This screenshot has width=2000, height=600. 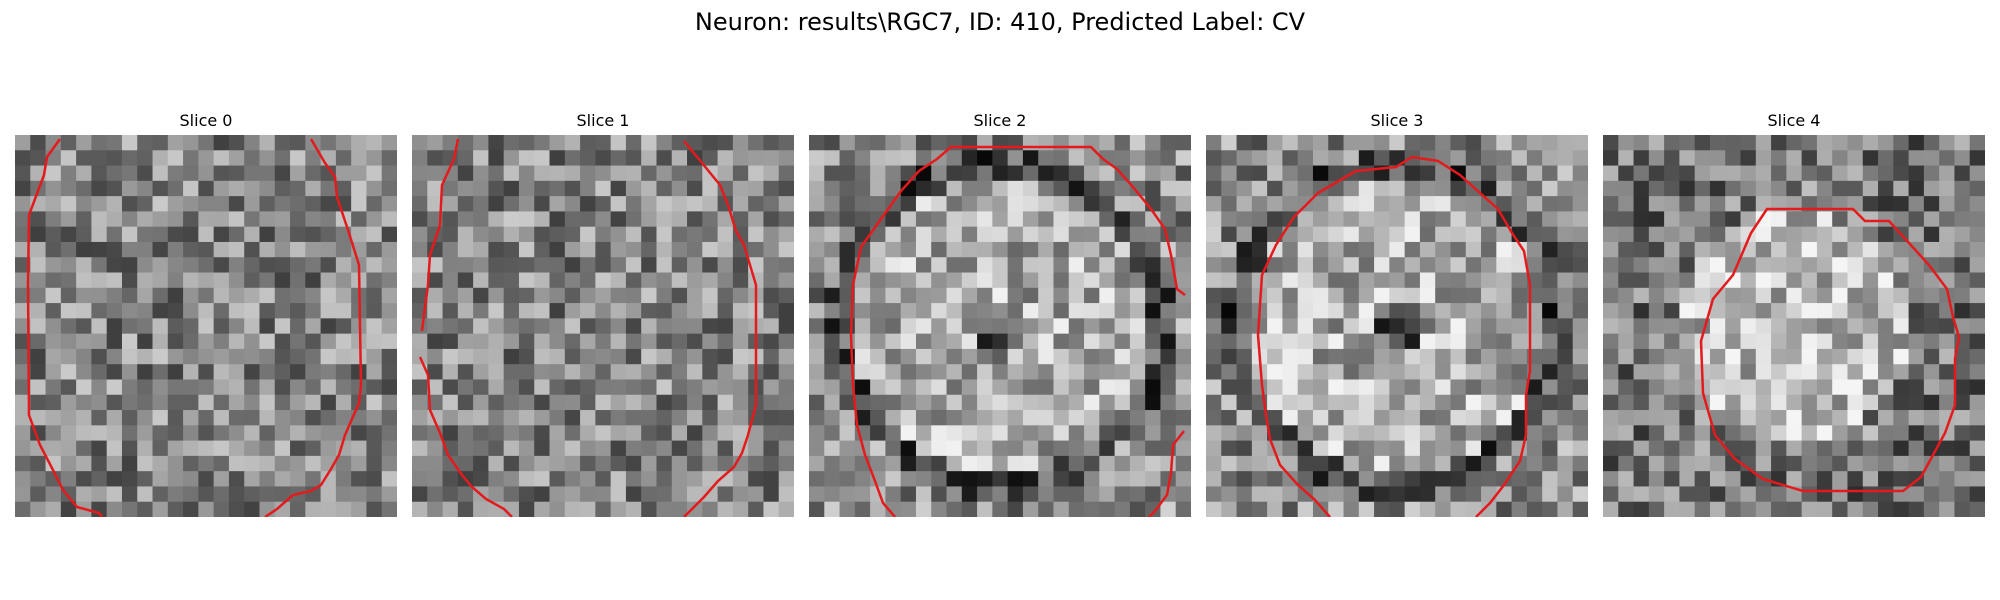 I want to click on panel-title: Slice 2, so click(x=1000, y=120).